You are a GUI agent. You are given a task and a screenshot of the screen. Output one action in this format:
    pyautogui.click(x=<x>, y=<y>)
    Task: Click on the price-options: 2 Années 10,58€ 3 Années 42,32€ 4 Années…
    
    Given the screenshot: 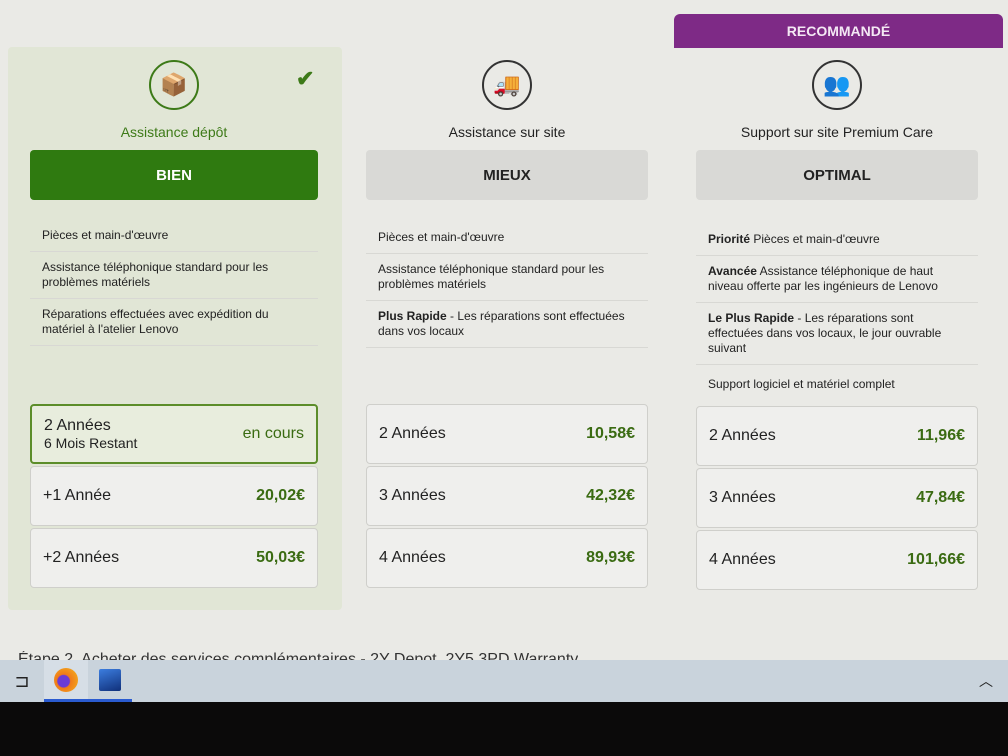 What is the action you would take?
    pyautogui.click(x=507, y=497)
    